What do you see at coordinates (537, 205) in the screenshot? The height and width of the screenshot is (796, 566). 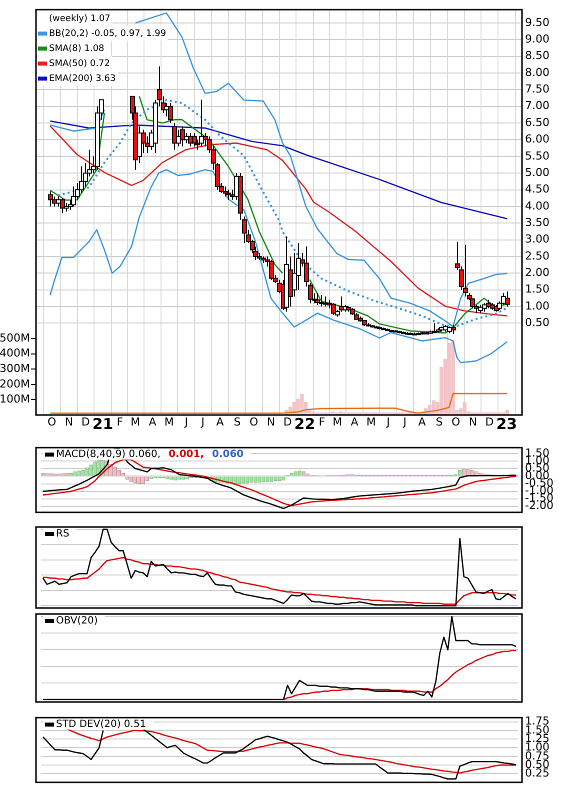 I see `y-tick-label: 4.00` at bounding box center [537, 205].